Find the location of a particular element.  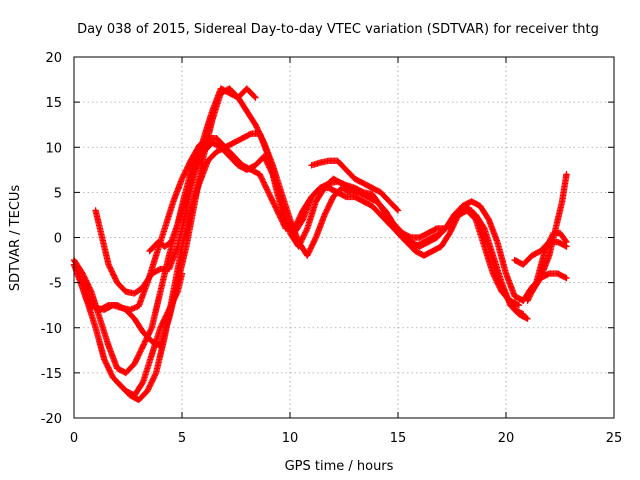

x-tick-label: 5 is located at coordinates (182, 438).